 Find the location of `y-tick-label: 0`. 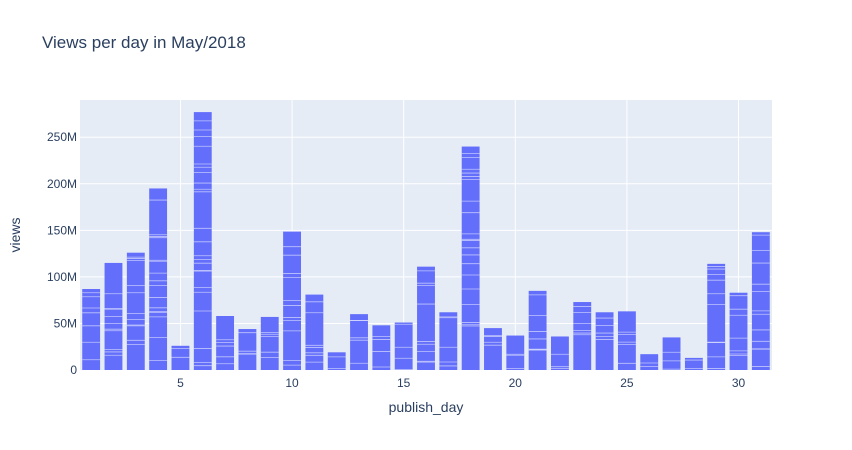

y-tick-label: 0 is located at coordinates (73, 370).